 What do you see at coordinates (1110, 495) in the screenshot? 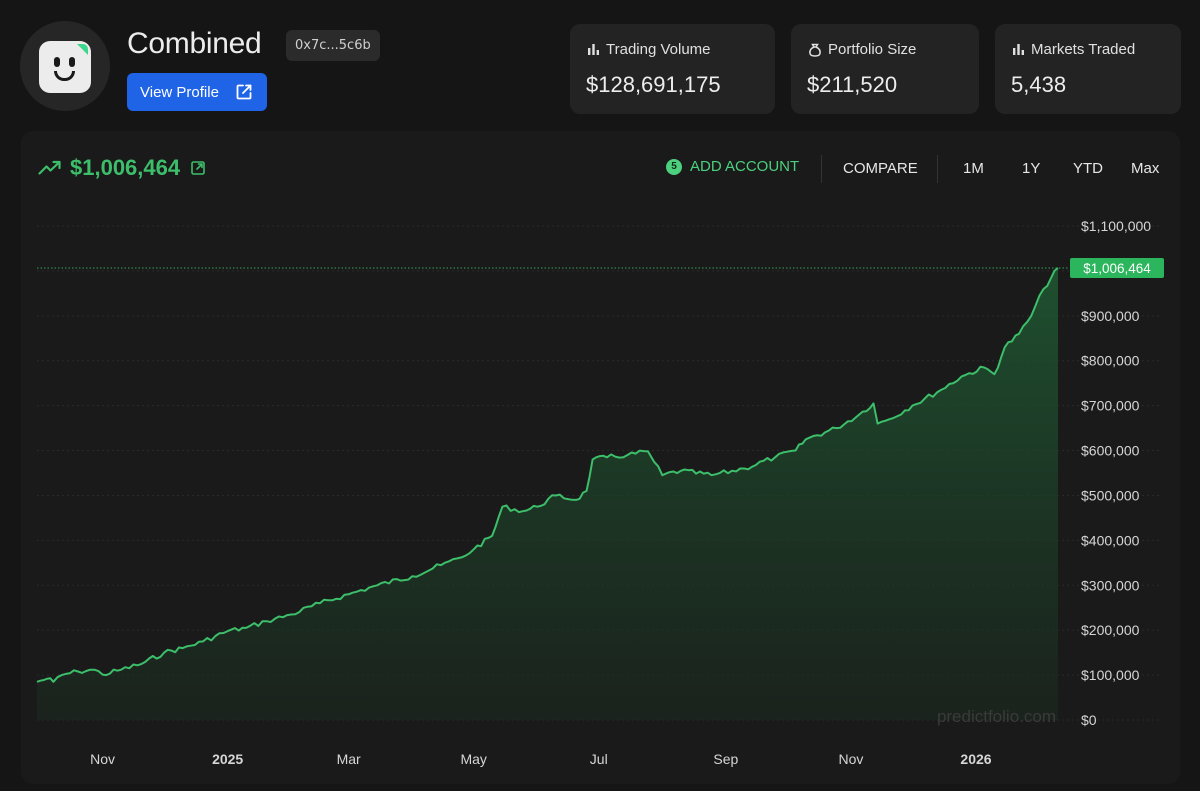
I see `y-tick-label: $500,000` at bounding box center [1110, 495].